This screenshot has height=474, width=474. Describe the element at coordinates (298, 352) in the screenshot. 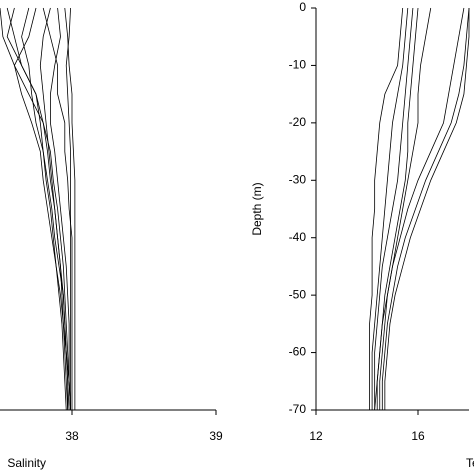

I see `y-tick-label: -60` at that location.